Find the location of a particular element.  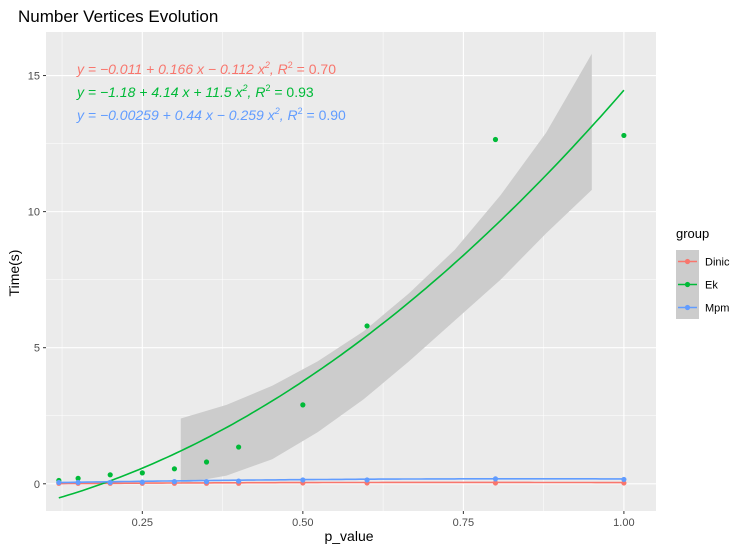

legend: group Dinic Ek Mpm is located at coordinates (703, 272).